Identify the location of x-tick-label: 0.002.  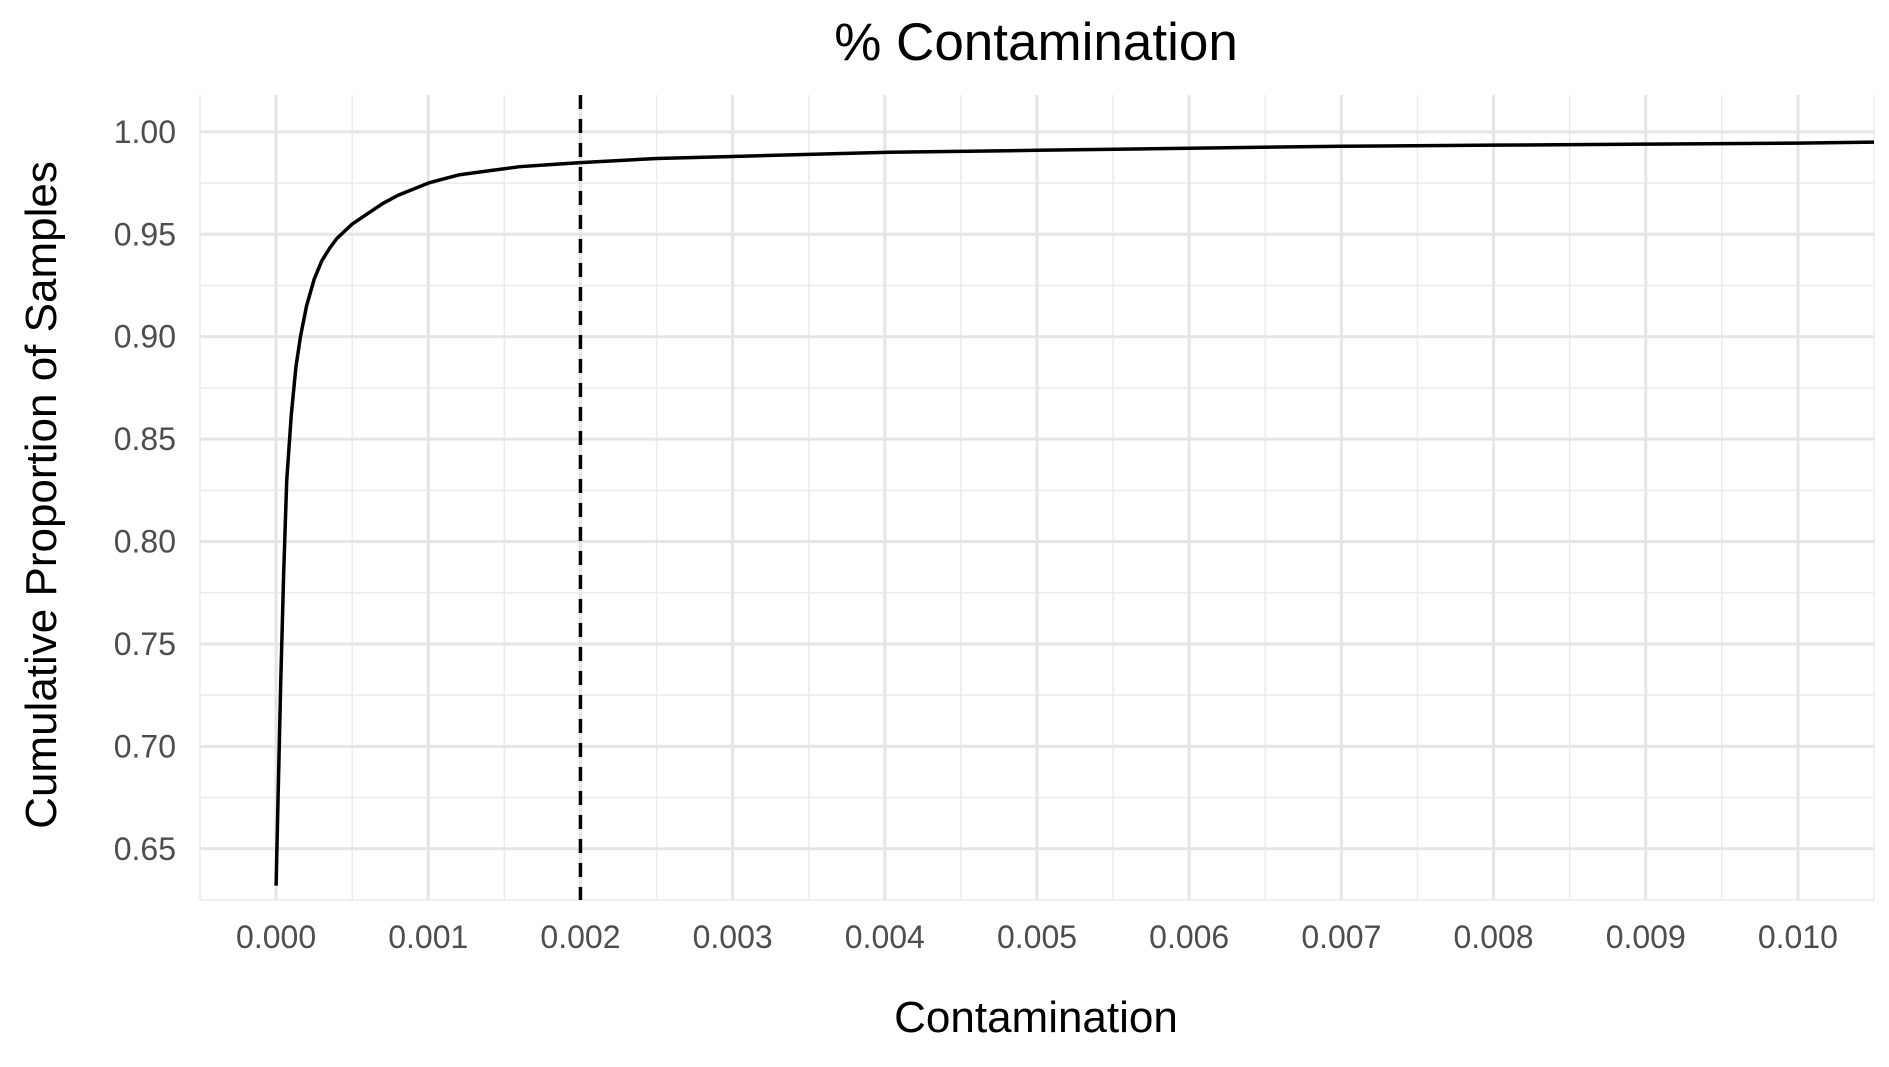
(580, 937).